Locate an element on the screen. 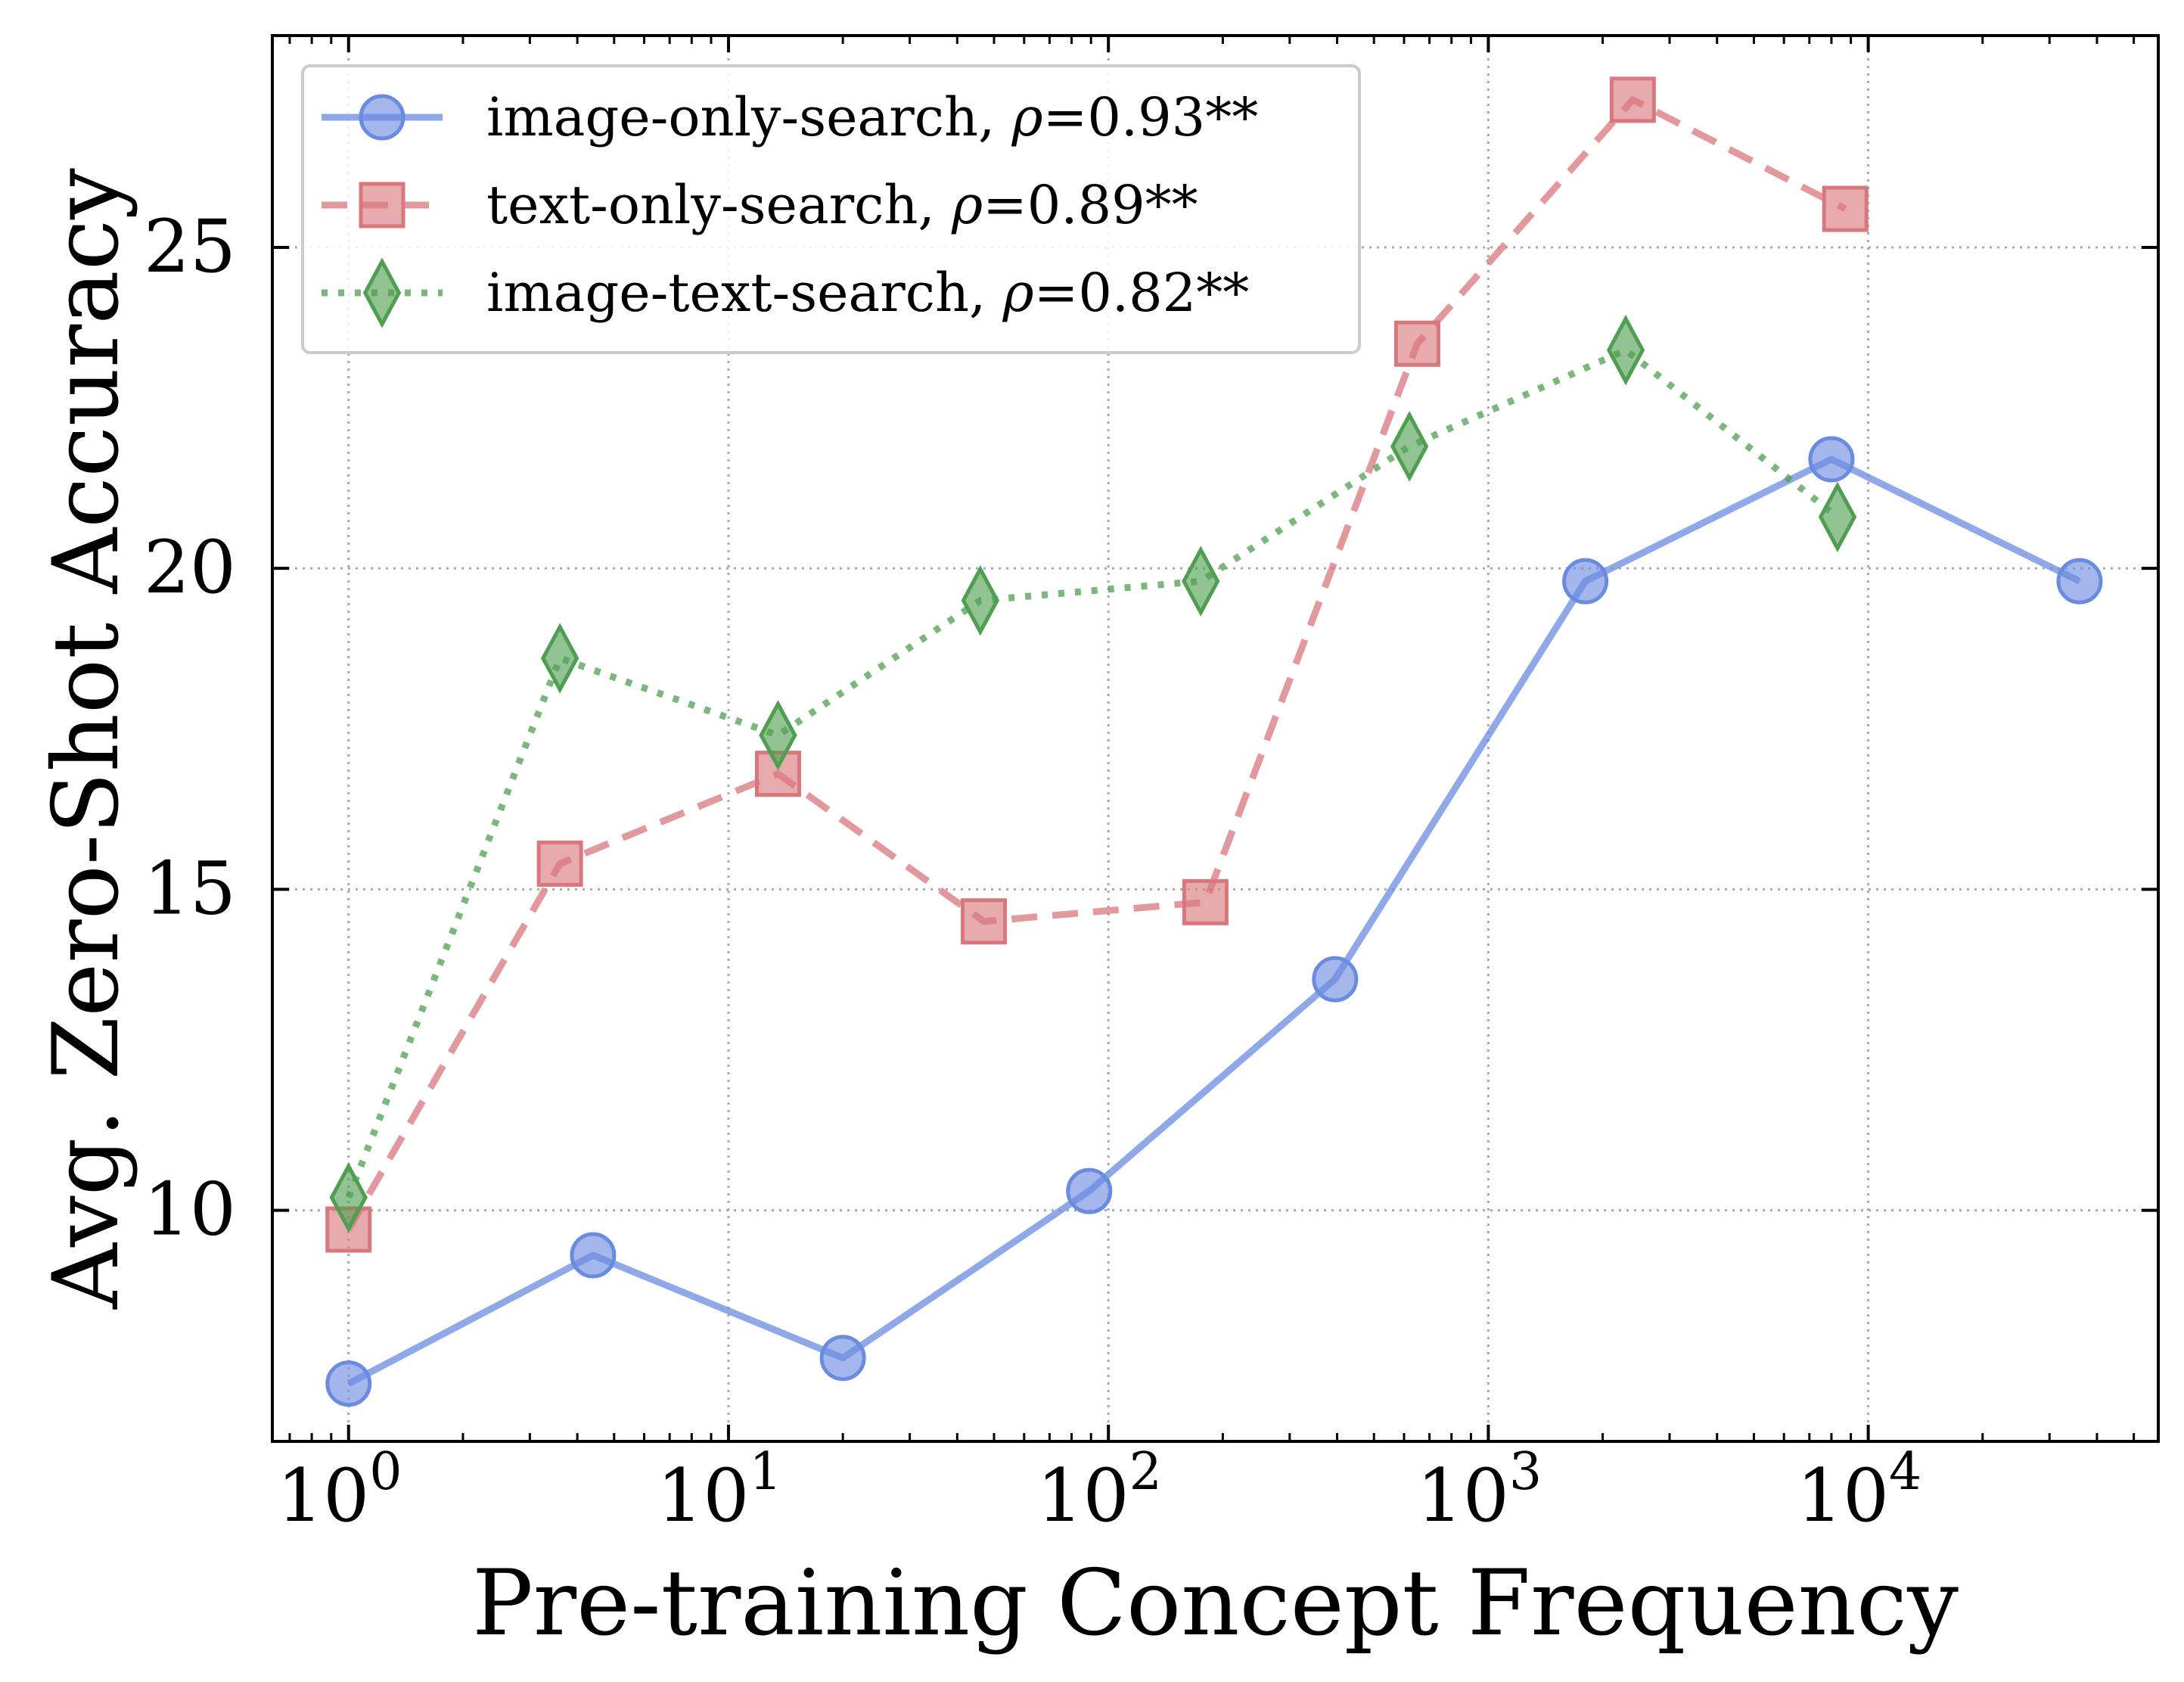  legend-entry: image-only-search, ρ=0.93** is located at coordinates (790, 117).